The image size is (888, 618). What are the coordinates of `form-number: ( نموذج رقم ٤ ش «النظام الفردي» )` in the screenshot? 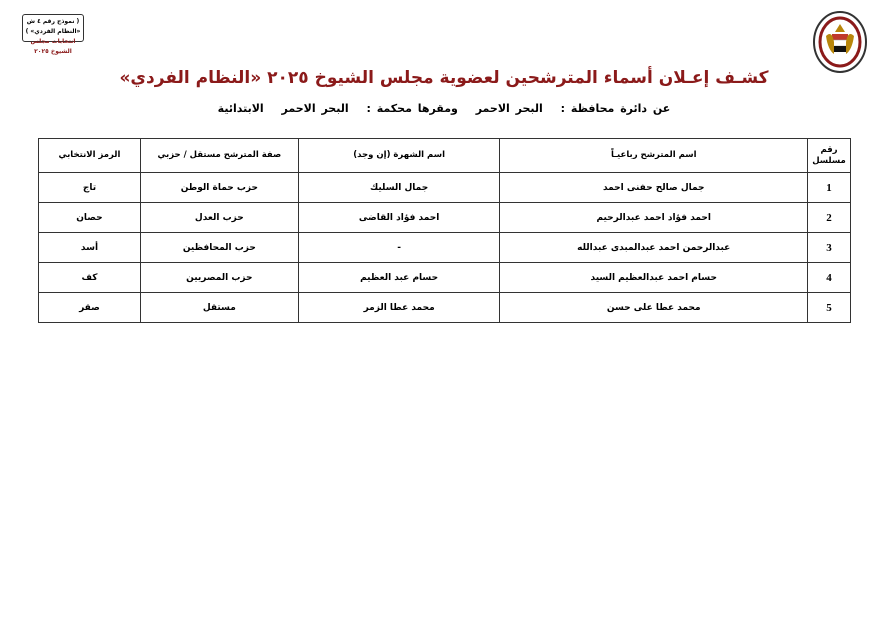 It's located at (53, 26).